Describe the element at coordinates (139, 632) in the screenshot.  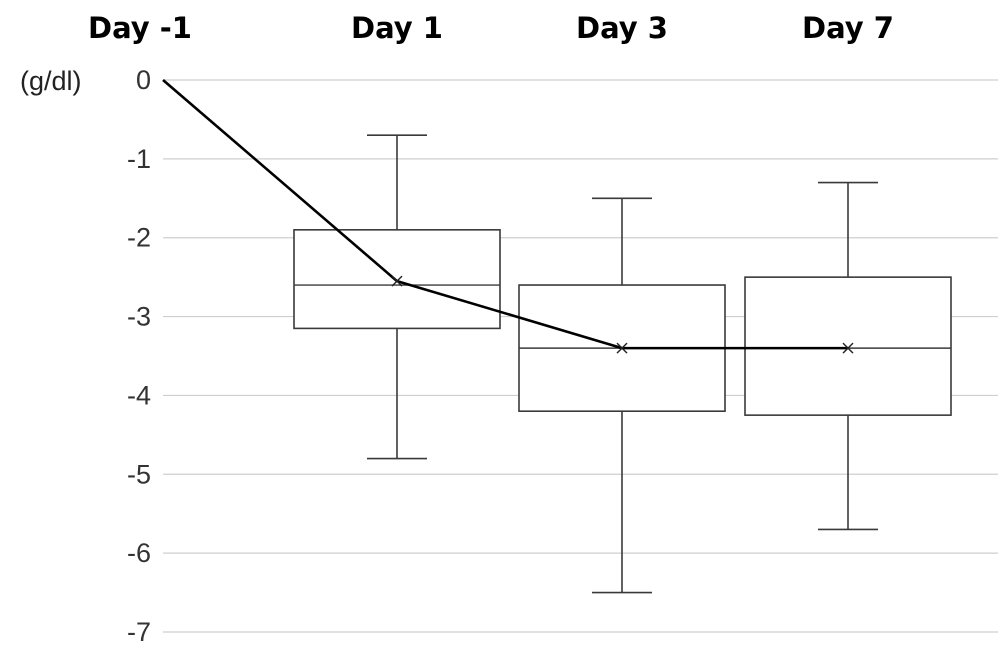
I see `y-tick-label: -7` at that location.